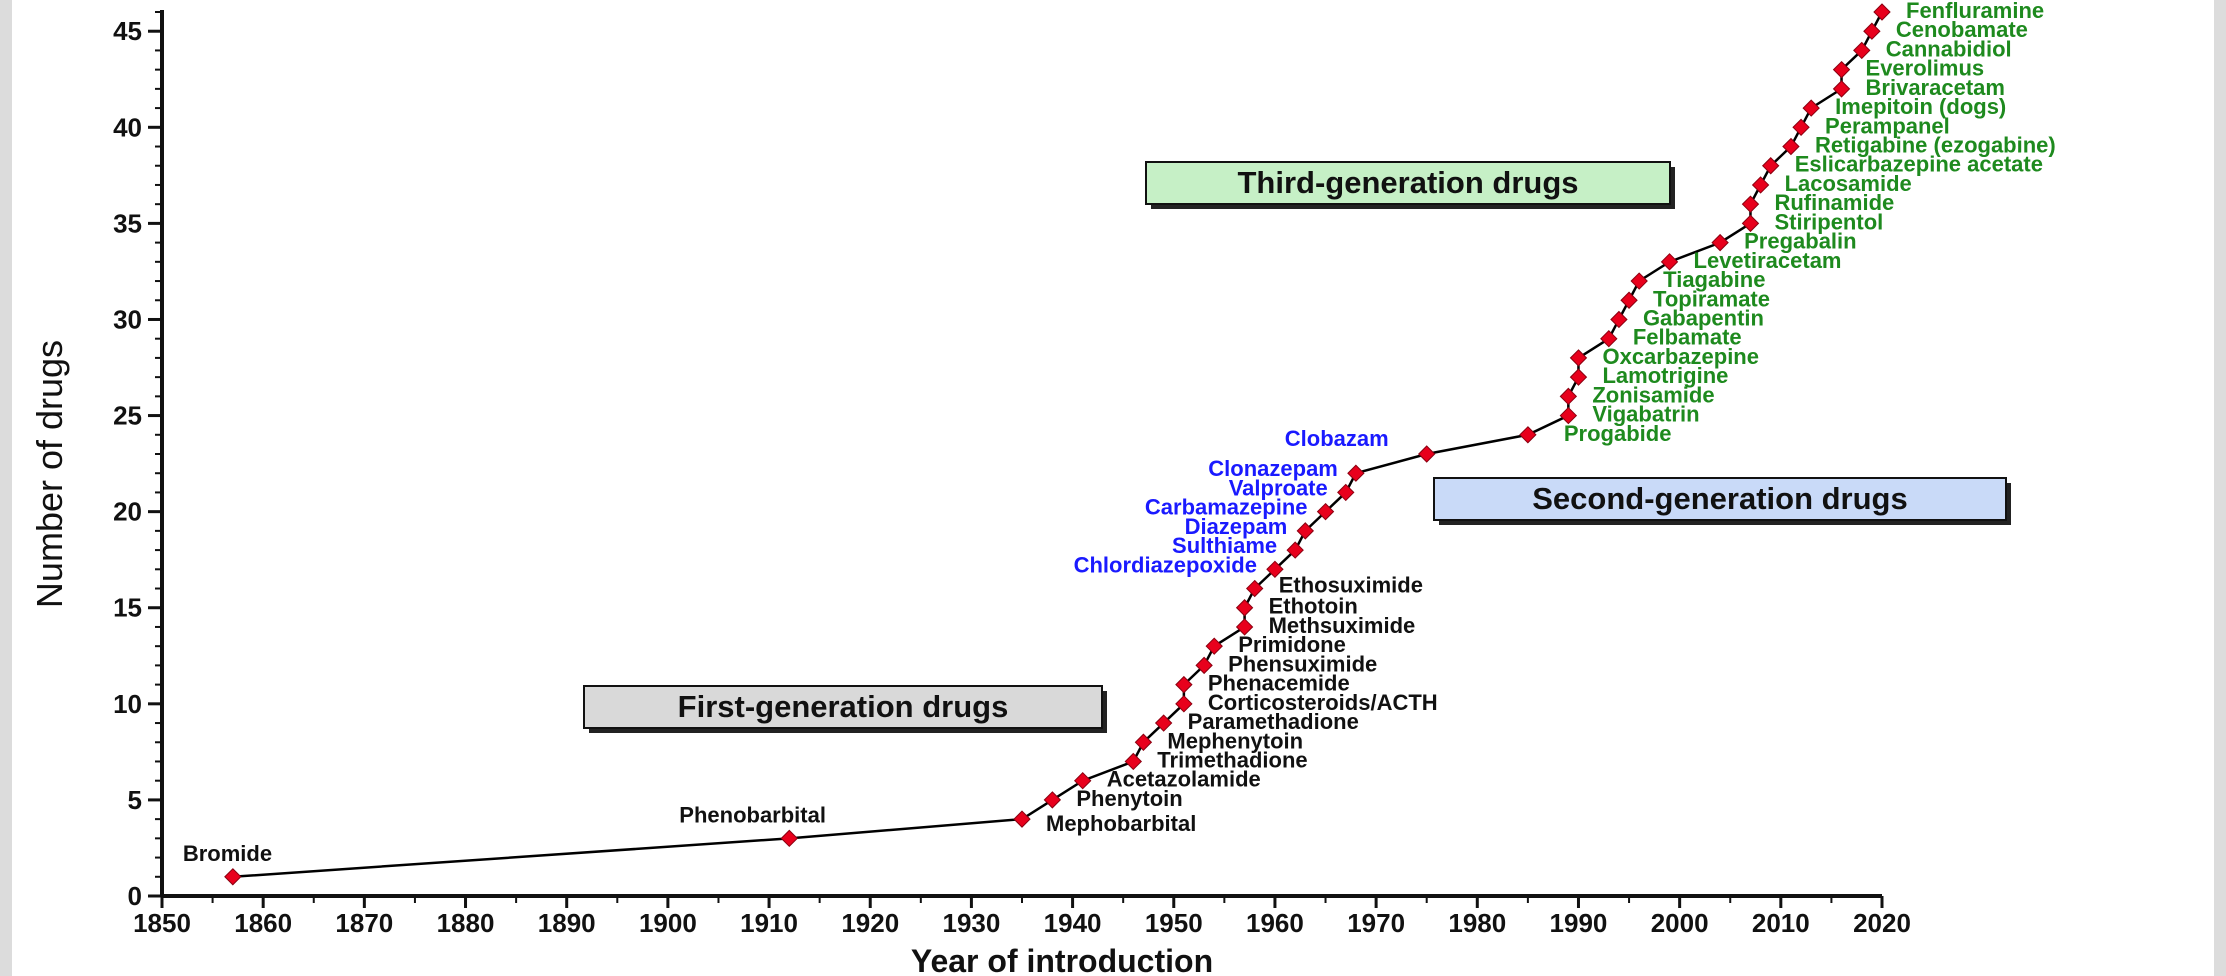 The width and height of the screenshot is (2226, 976). What do you see at coordinates (1781, 923) in the screenshot?
I see `x-tick-label: 2010` at bounding box center [1781, 923].